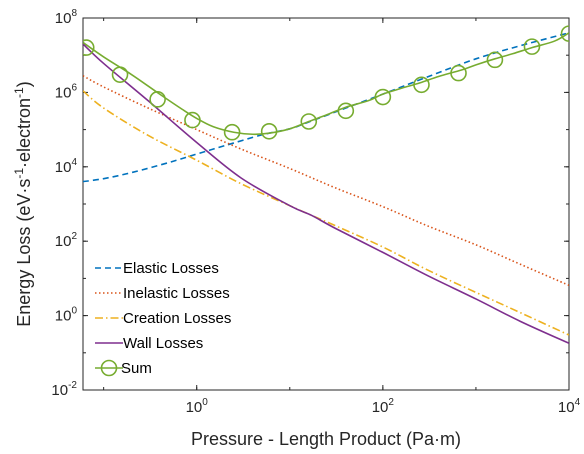  What do you see at coordinates (64, 389) in the screenshot?
I see `y-tick-label-0: 10⁻²` at bounding box center [64, 389].